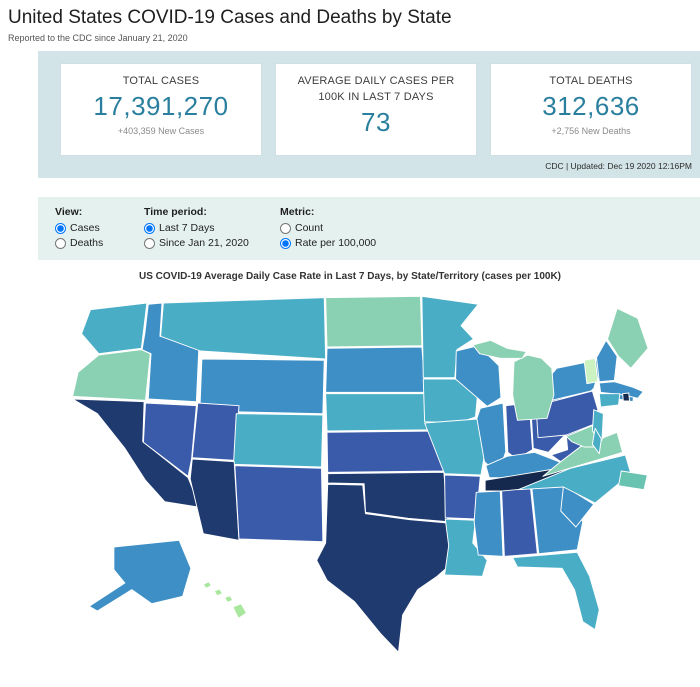 This screenshot has height=687, width=700. Describe the element at coordinates (374, 321) in the screenshot. I see `state-ND: North Dakota` at that location.